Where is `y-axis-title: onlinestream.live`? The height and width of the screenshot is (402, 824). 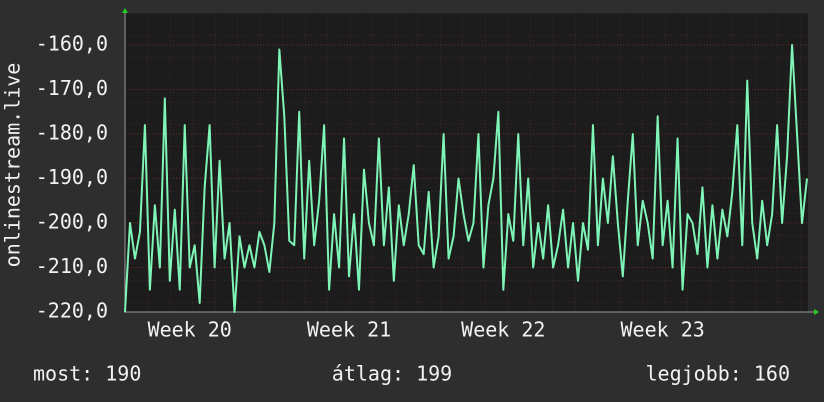 y-axis-title: onlinestream.live is located at coordinates (13, 165).